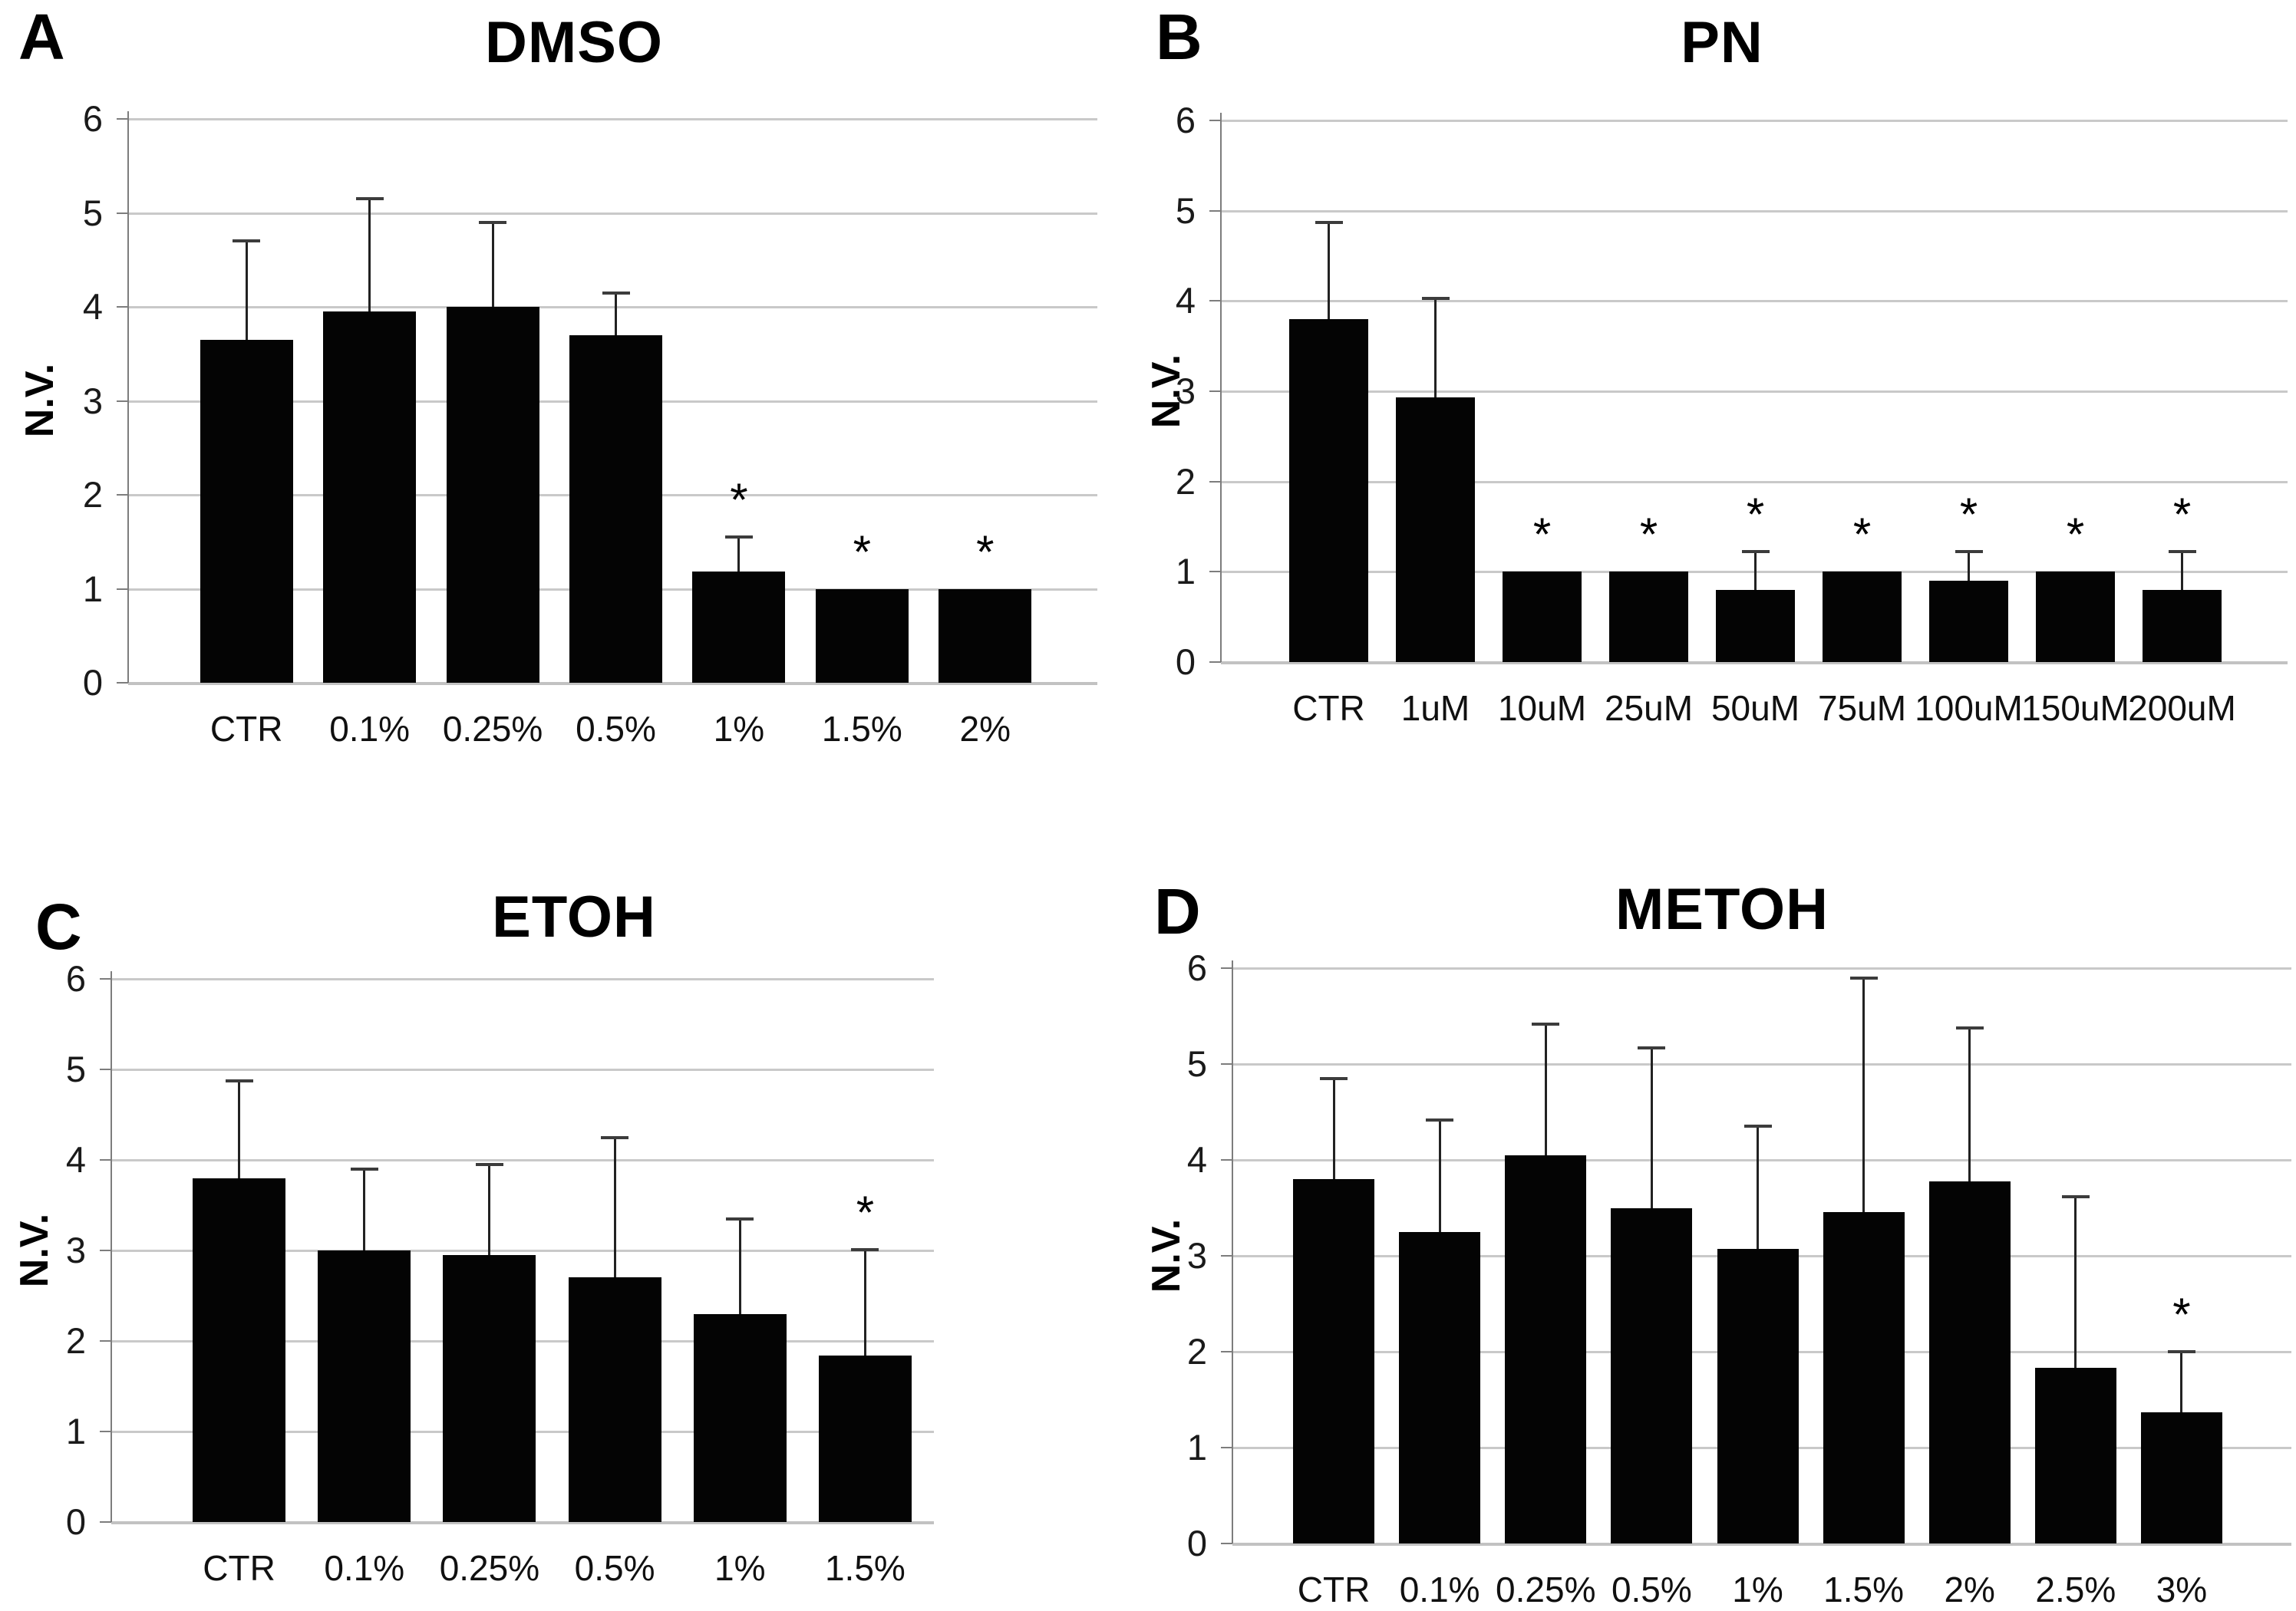 This screenshot has width=2296, height=1611. I want to click on bar-1.5%, so click(865, 1438).